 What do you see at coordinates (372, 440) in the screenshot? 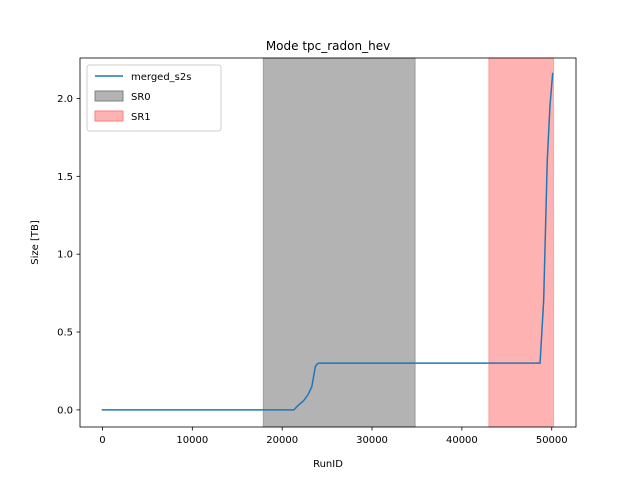
I see `x-tick-label: 30000` at bounding box center [372, 440].